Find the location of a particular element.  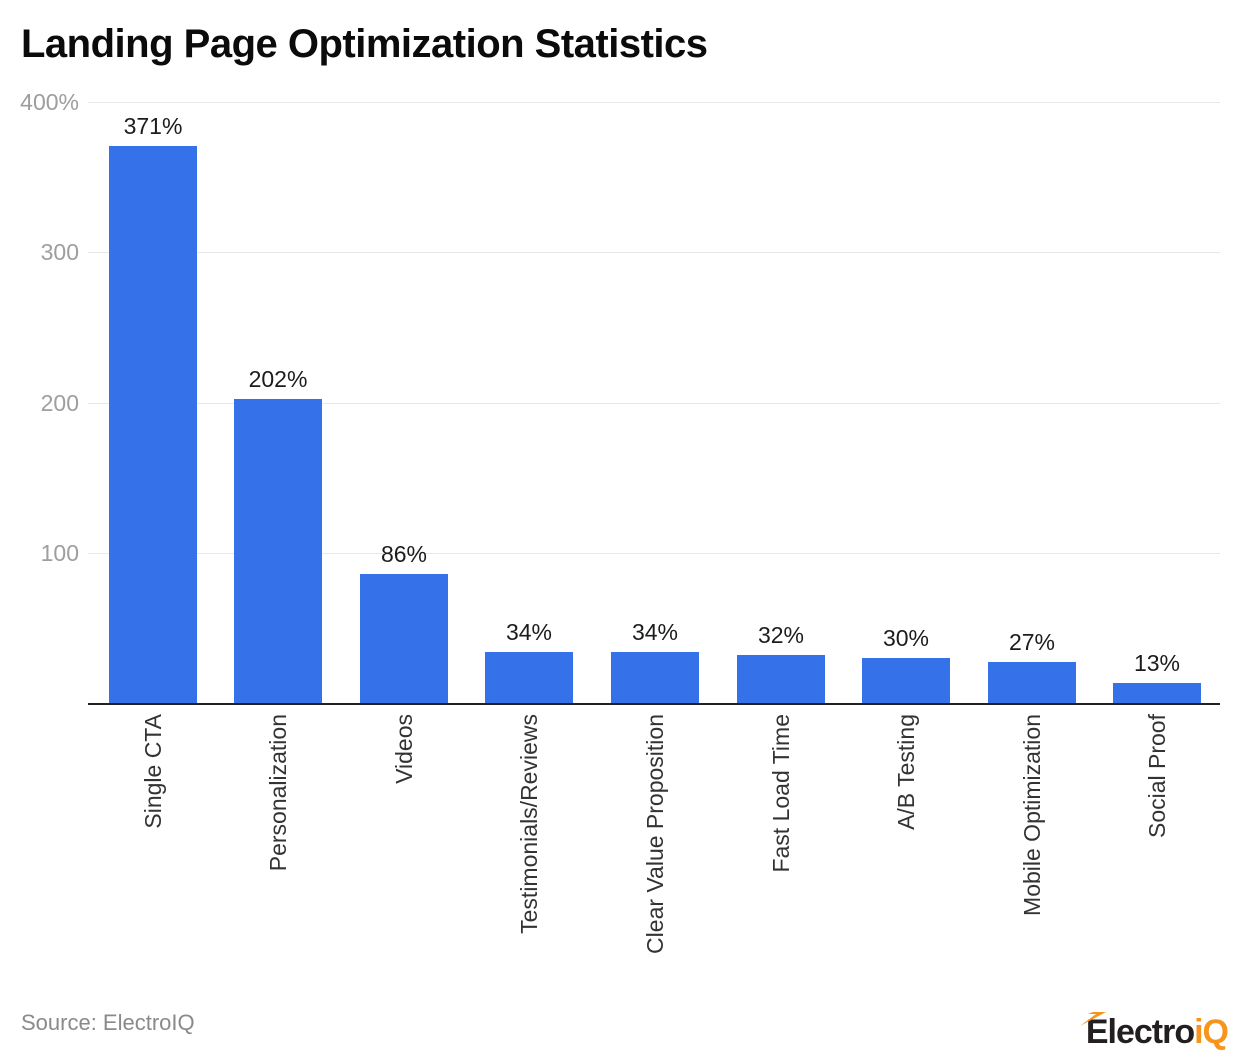

bar-single-cta is located at coordinates (153, 424).